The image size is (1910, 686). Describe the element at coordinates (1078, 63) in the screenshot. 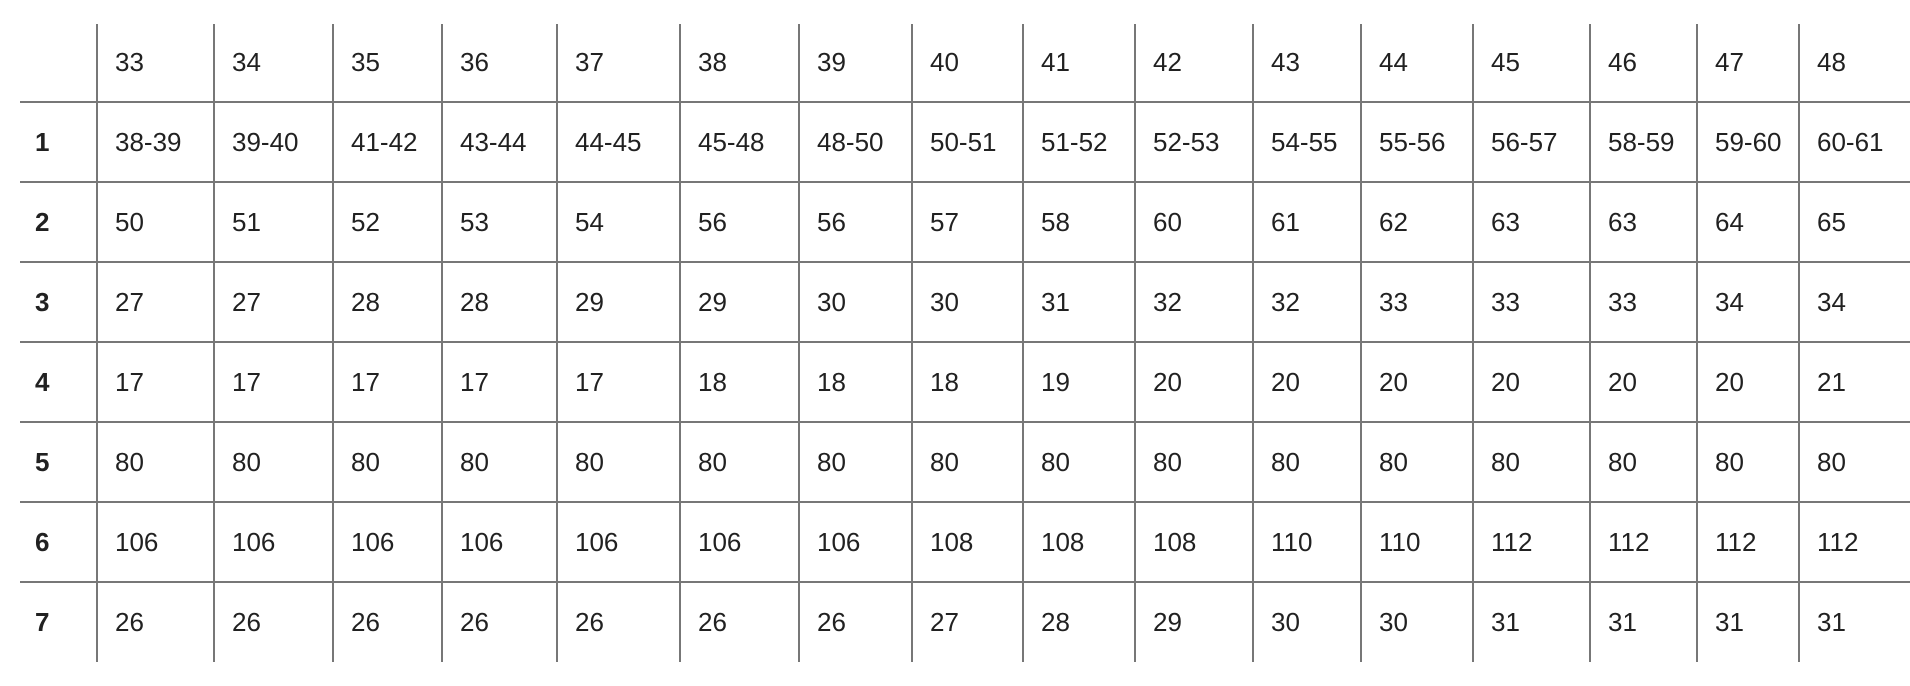

I see `size-header-cell: 41` at that location.